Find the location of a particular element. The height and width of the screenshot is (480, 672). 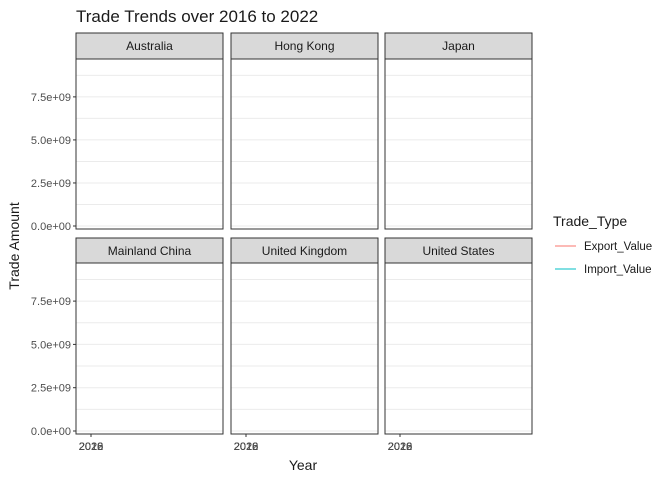

x-axis-title: Year is located at coordinates (303, 465).